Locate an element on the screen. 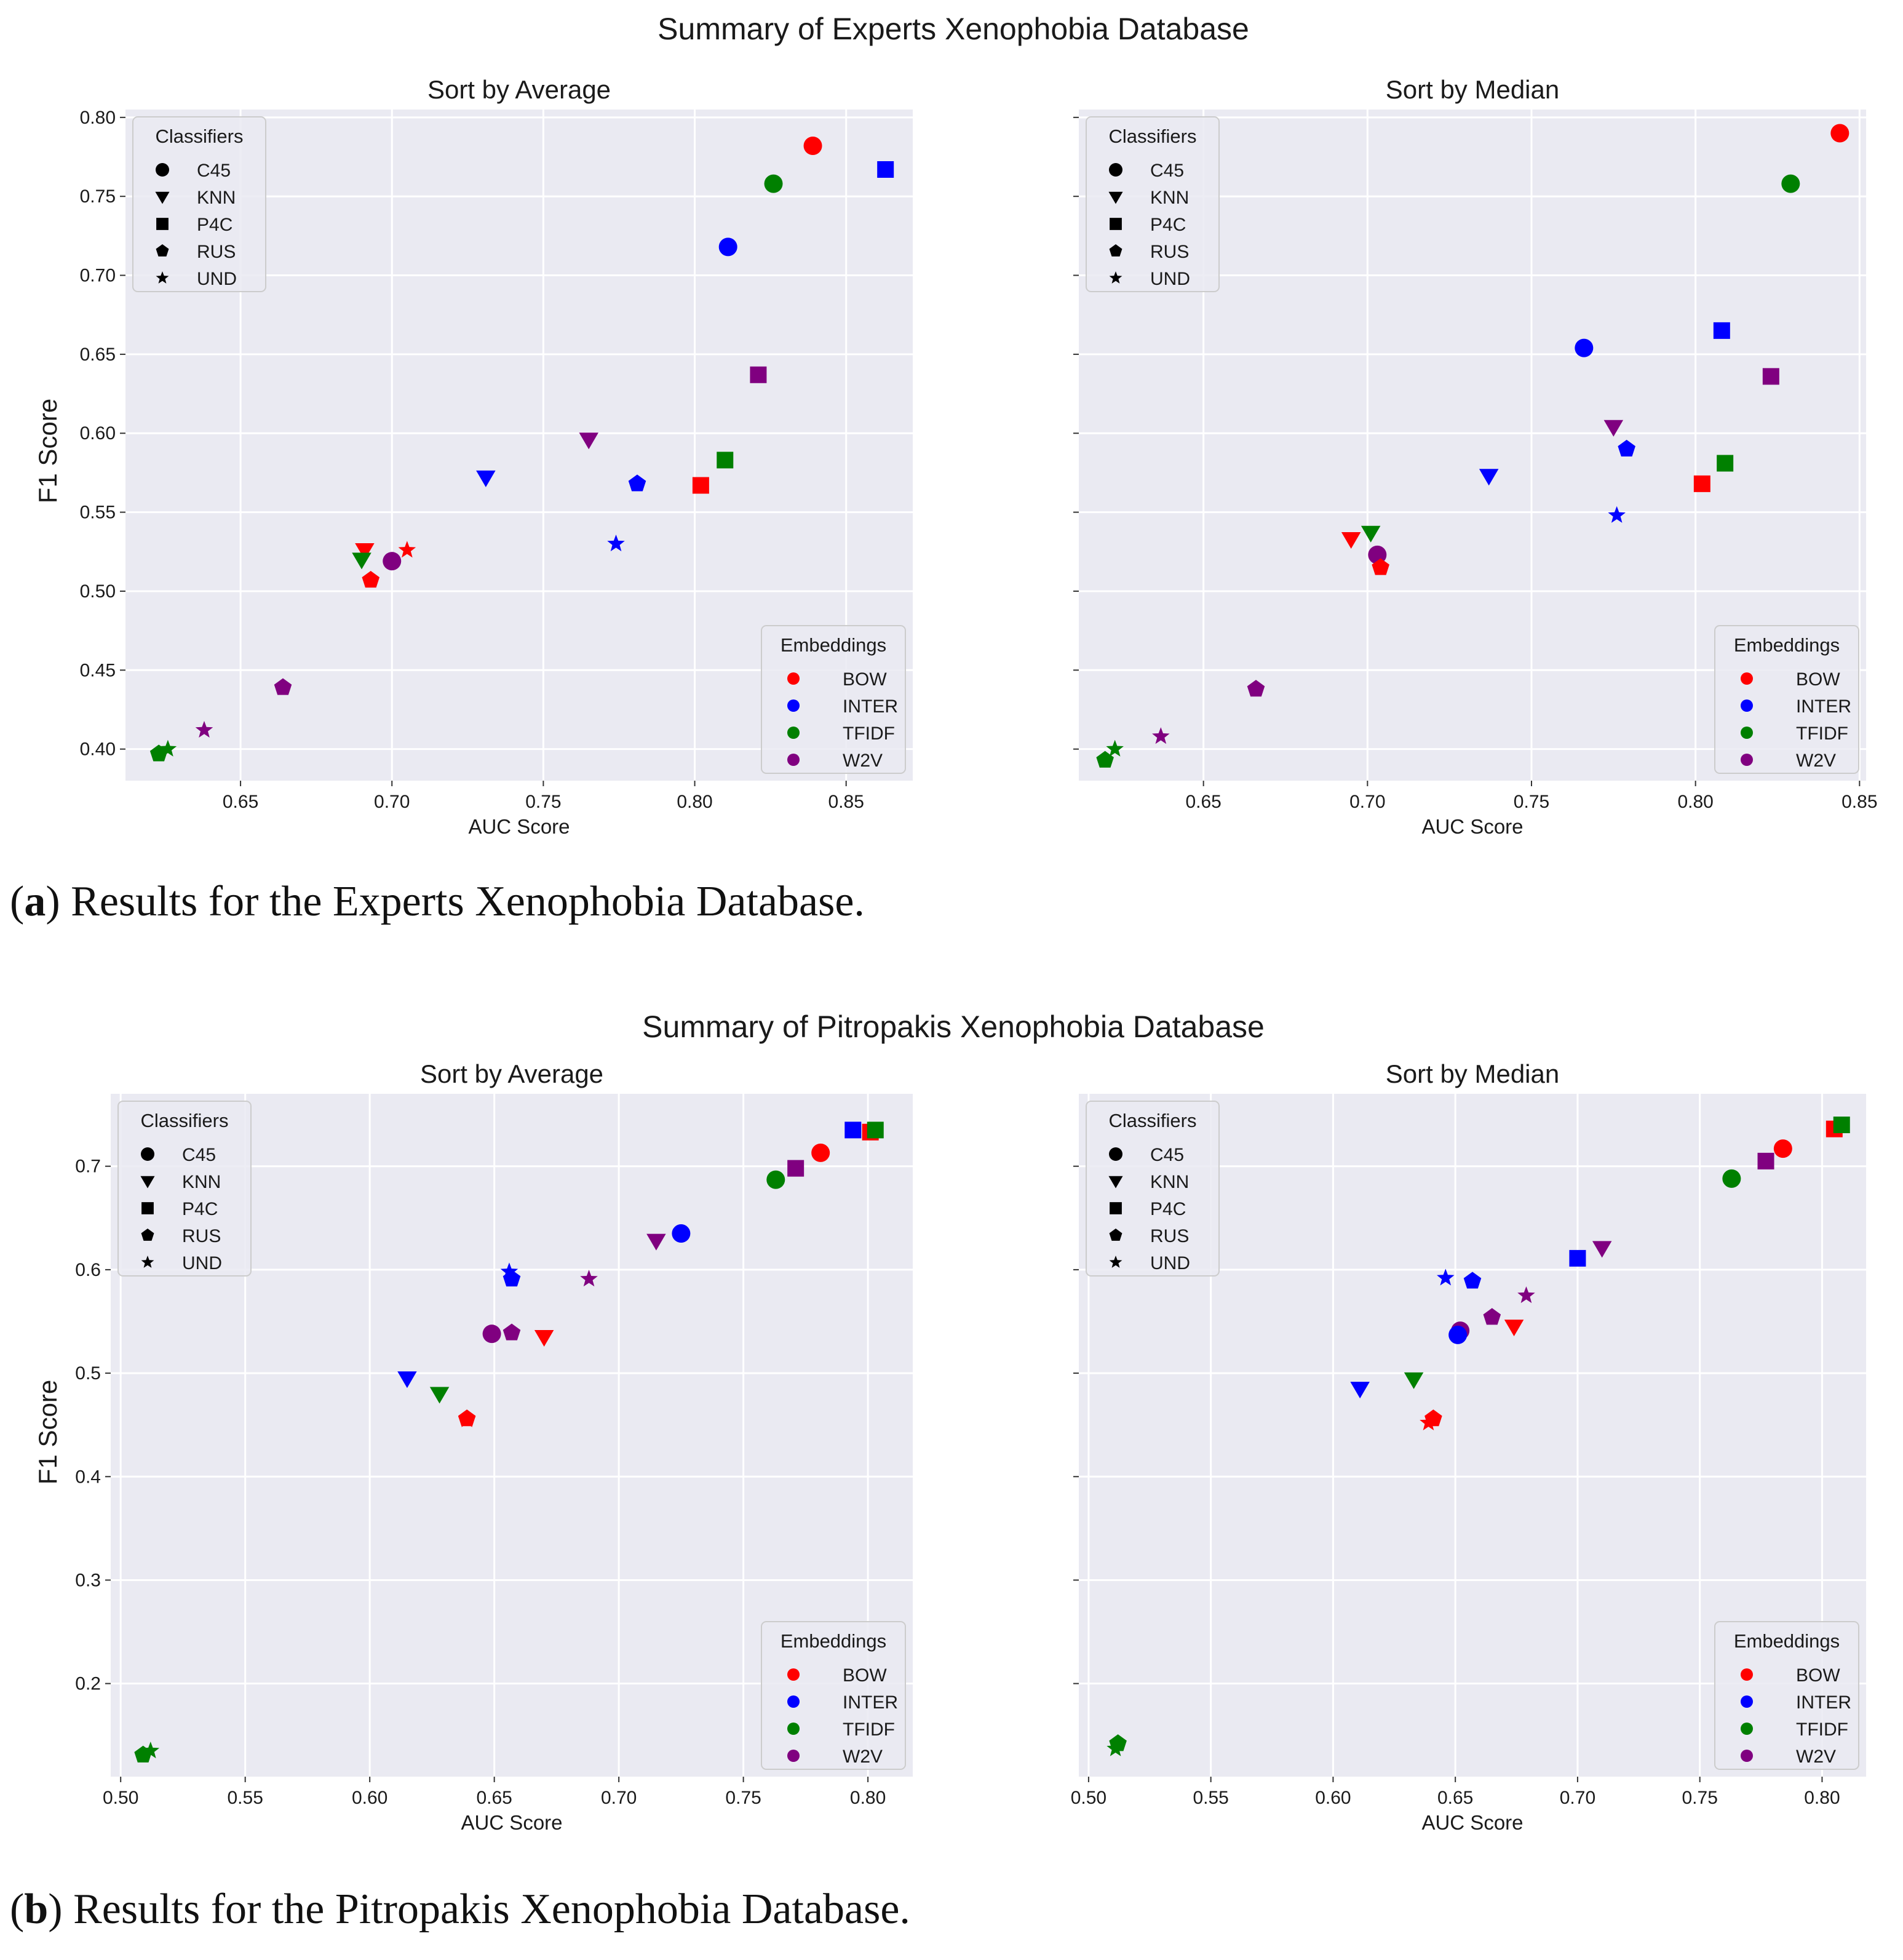 The image size is (1903, 1960). point-w2v-c45 is located at coordinates (491, 1335).